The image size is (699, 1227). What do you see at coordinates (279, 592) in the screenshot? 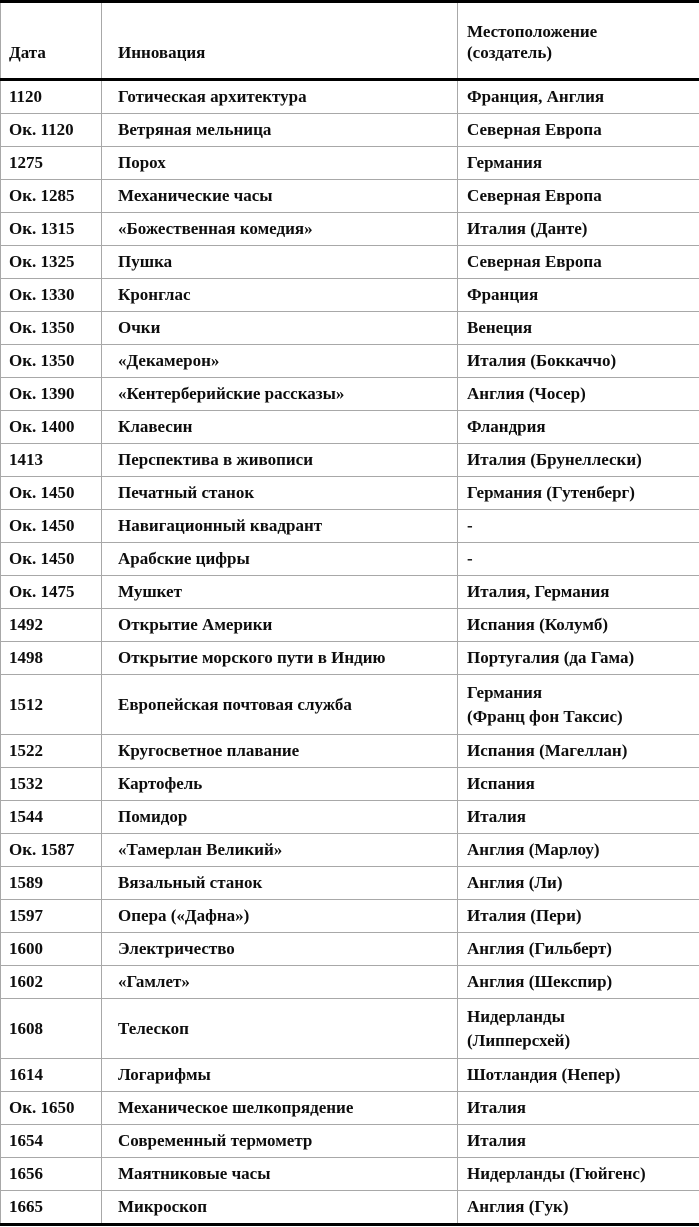
I see `innovation-cell: Мушкет` at bounding box center [279, 592].